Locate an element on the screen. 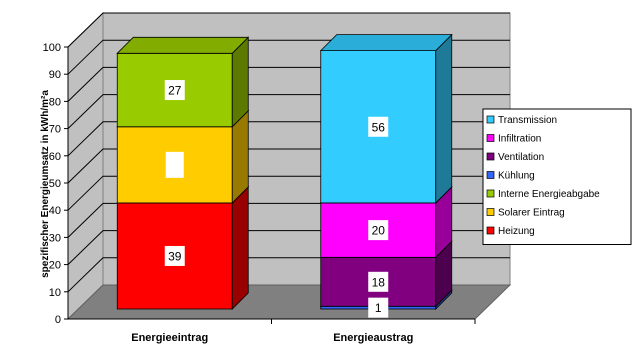 The height and width of the screenshot is (347, 633). legend-swatch-heizung is located at coordinates (490, 230).